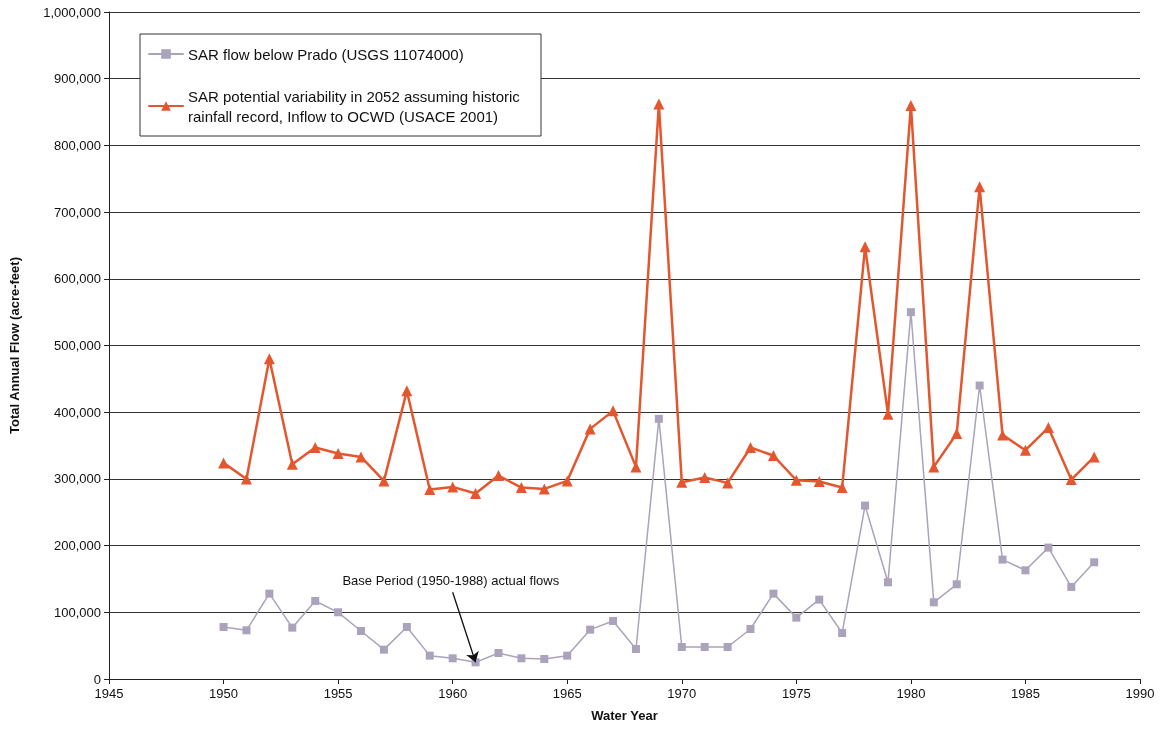 This screenshot has height=746, width=1160. I want to click on legend-label: SAR flow below Prado (USGS 11074000), so click(326, 54).